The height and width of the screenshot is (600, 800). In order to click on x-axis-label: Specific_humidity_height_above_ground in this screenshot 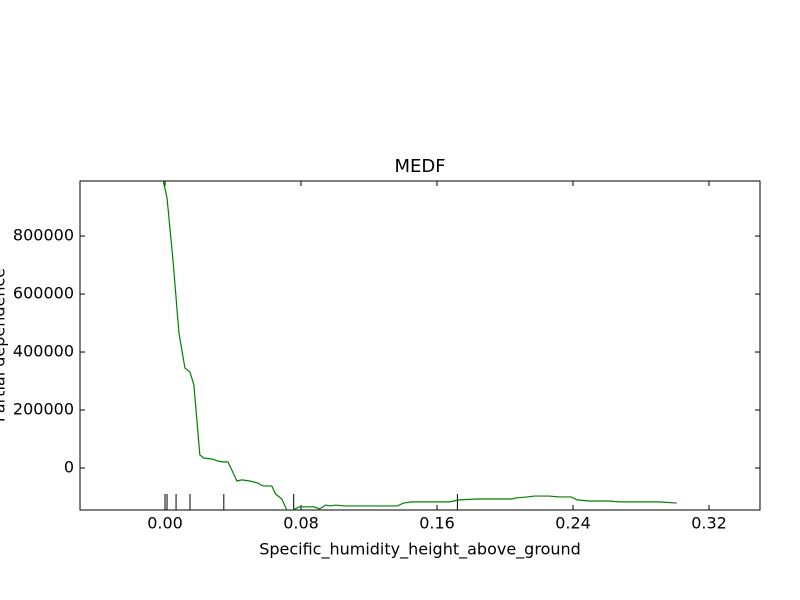, I will do `click(420, 550)`.